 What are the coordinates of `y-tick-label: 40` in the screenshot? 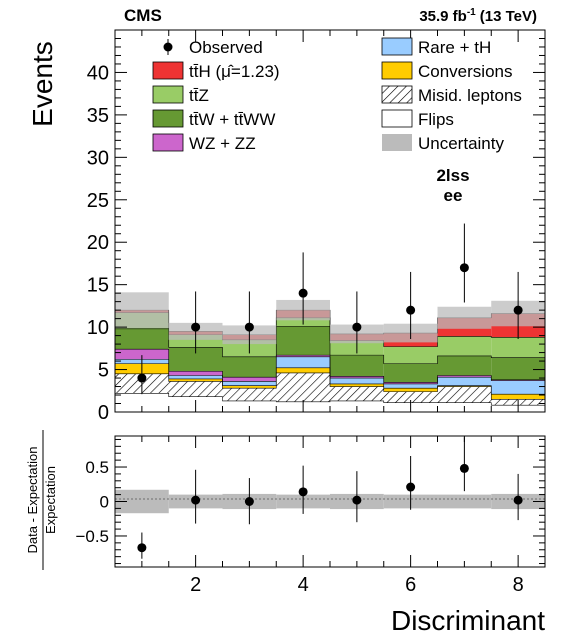 It's located at (98, 73).